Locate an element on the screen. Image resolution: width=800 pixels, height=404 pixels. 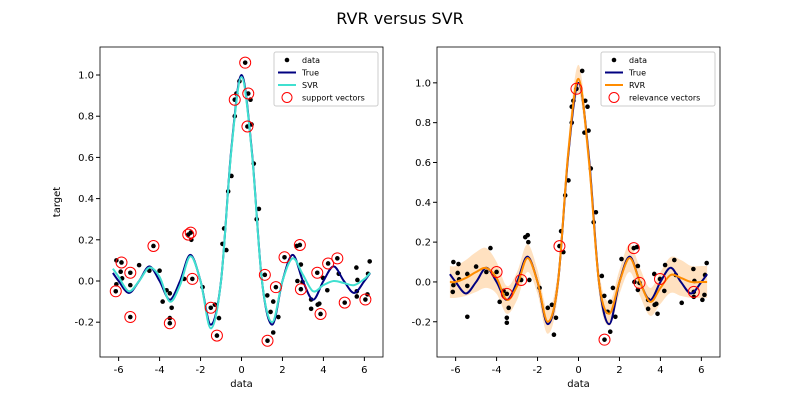
legend-label: SVR is located at coordinates (310, 85).